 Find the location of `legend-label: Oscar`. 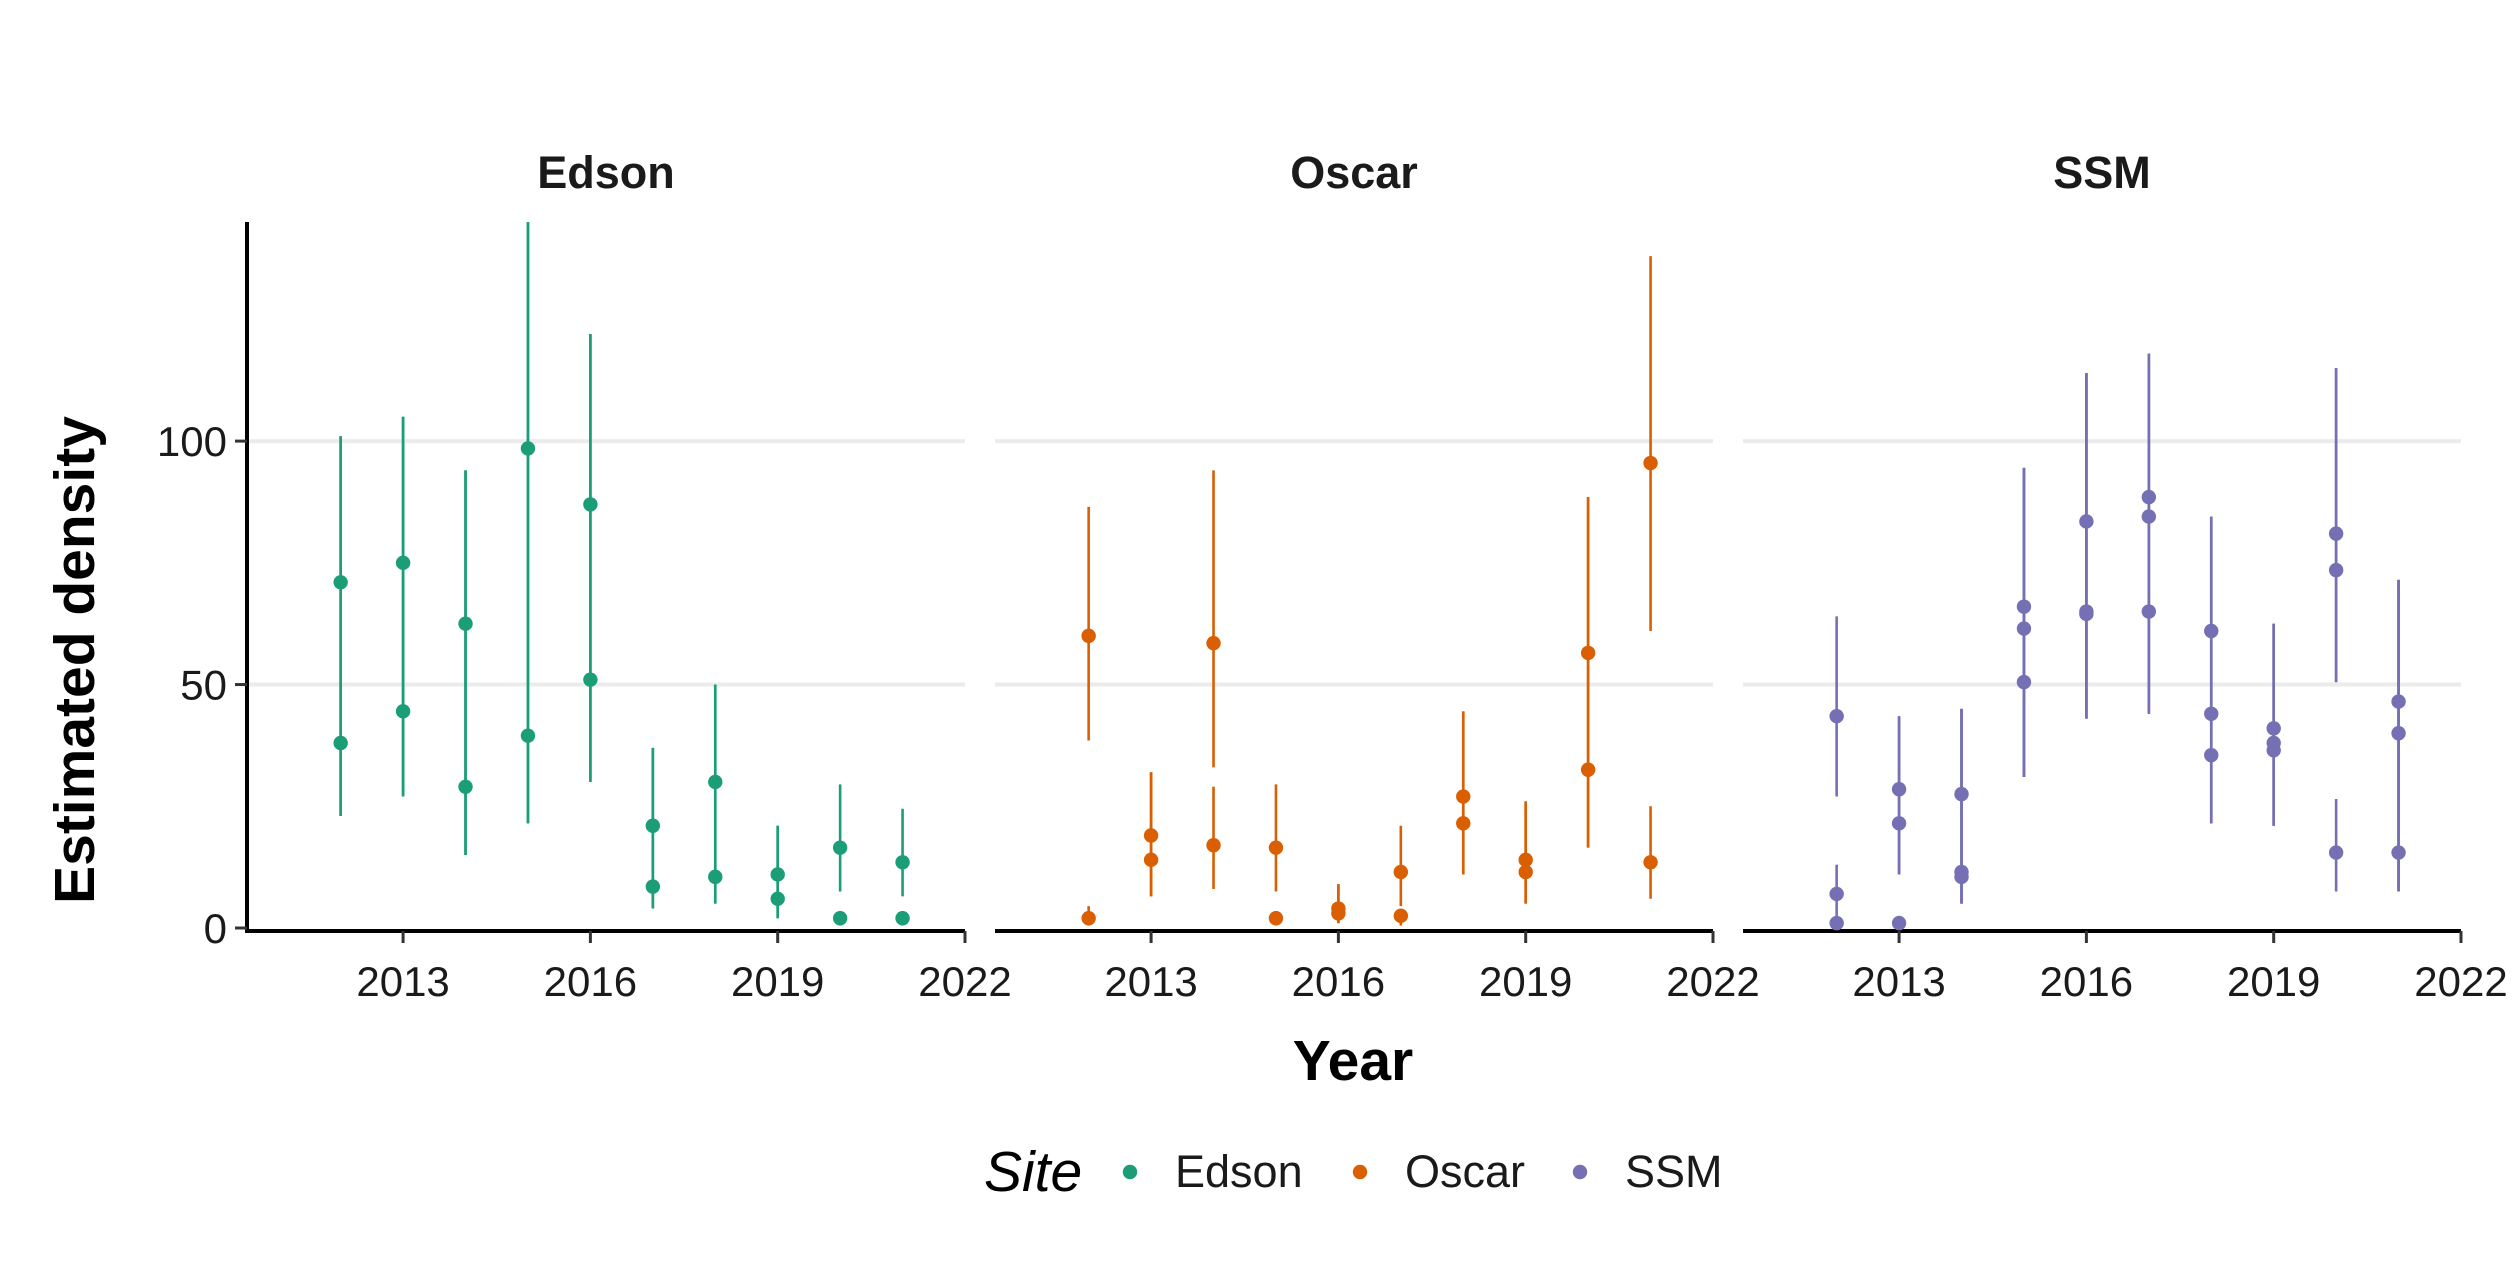

legend-label: Oscar is located at coordinates (1465, 1171).